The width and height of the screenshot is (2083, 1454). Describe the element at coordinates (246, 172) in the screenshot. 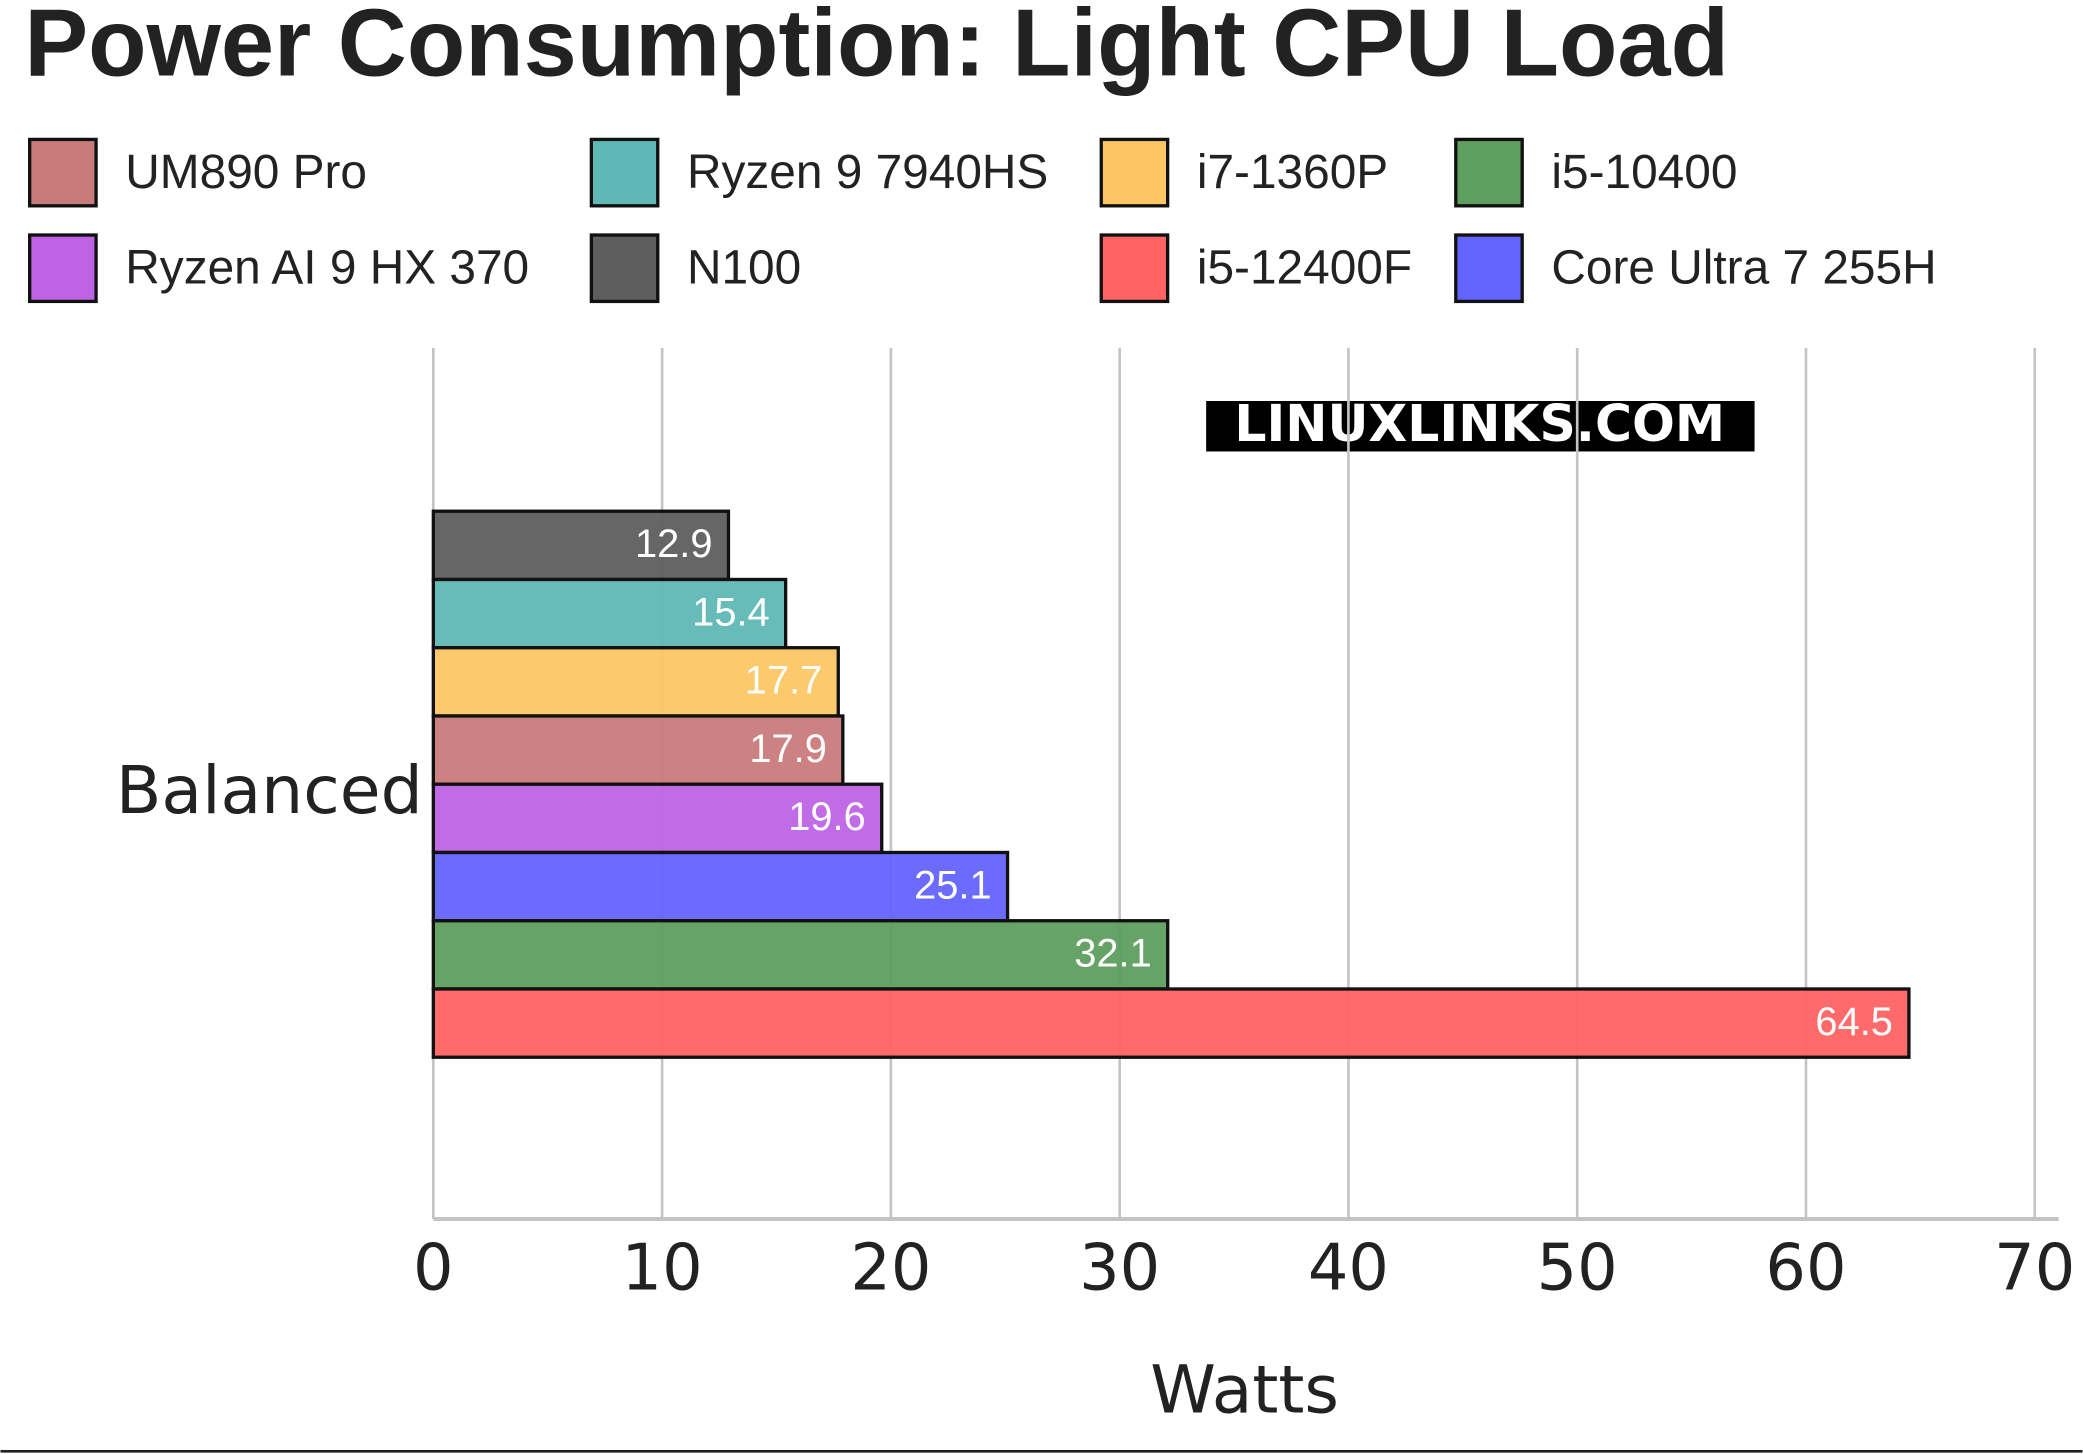

I see `legend-label: UM890 Pro` at that location.